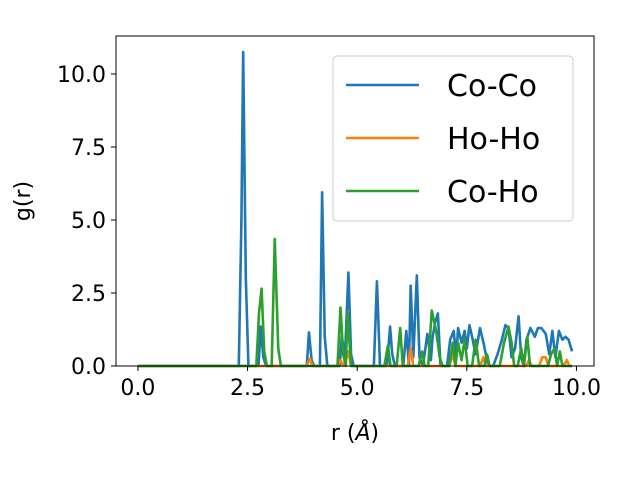 The width and height of the screenshot is (640, 480). I want to click on y-tick-label: 0.0, so click(88, 367).